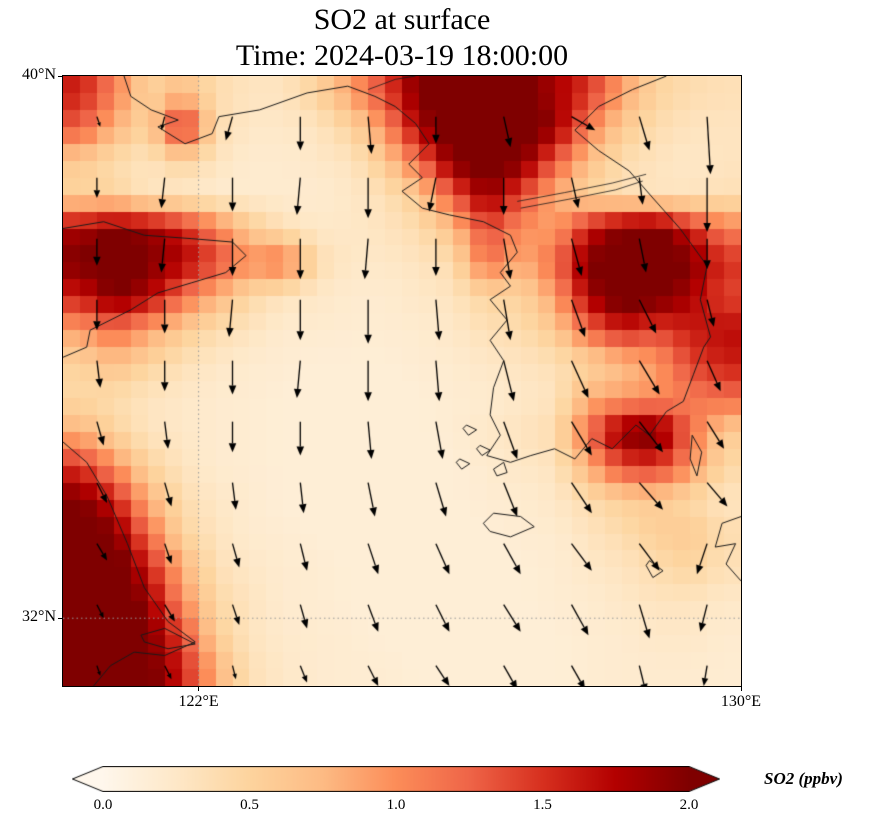  What do you see at coordinates (39, 74) in the screenshot?
I see `y-axis-tick-label-40n: 40°N` at bounding box center [39, 74].